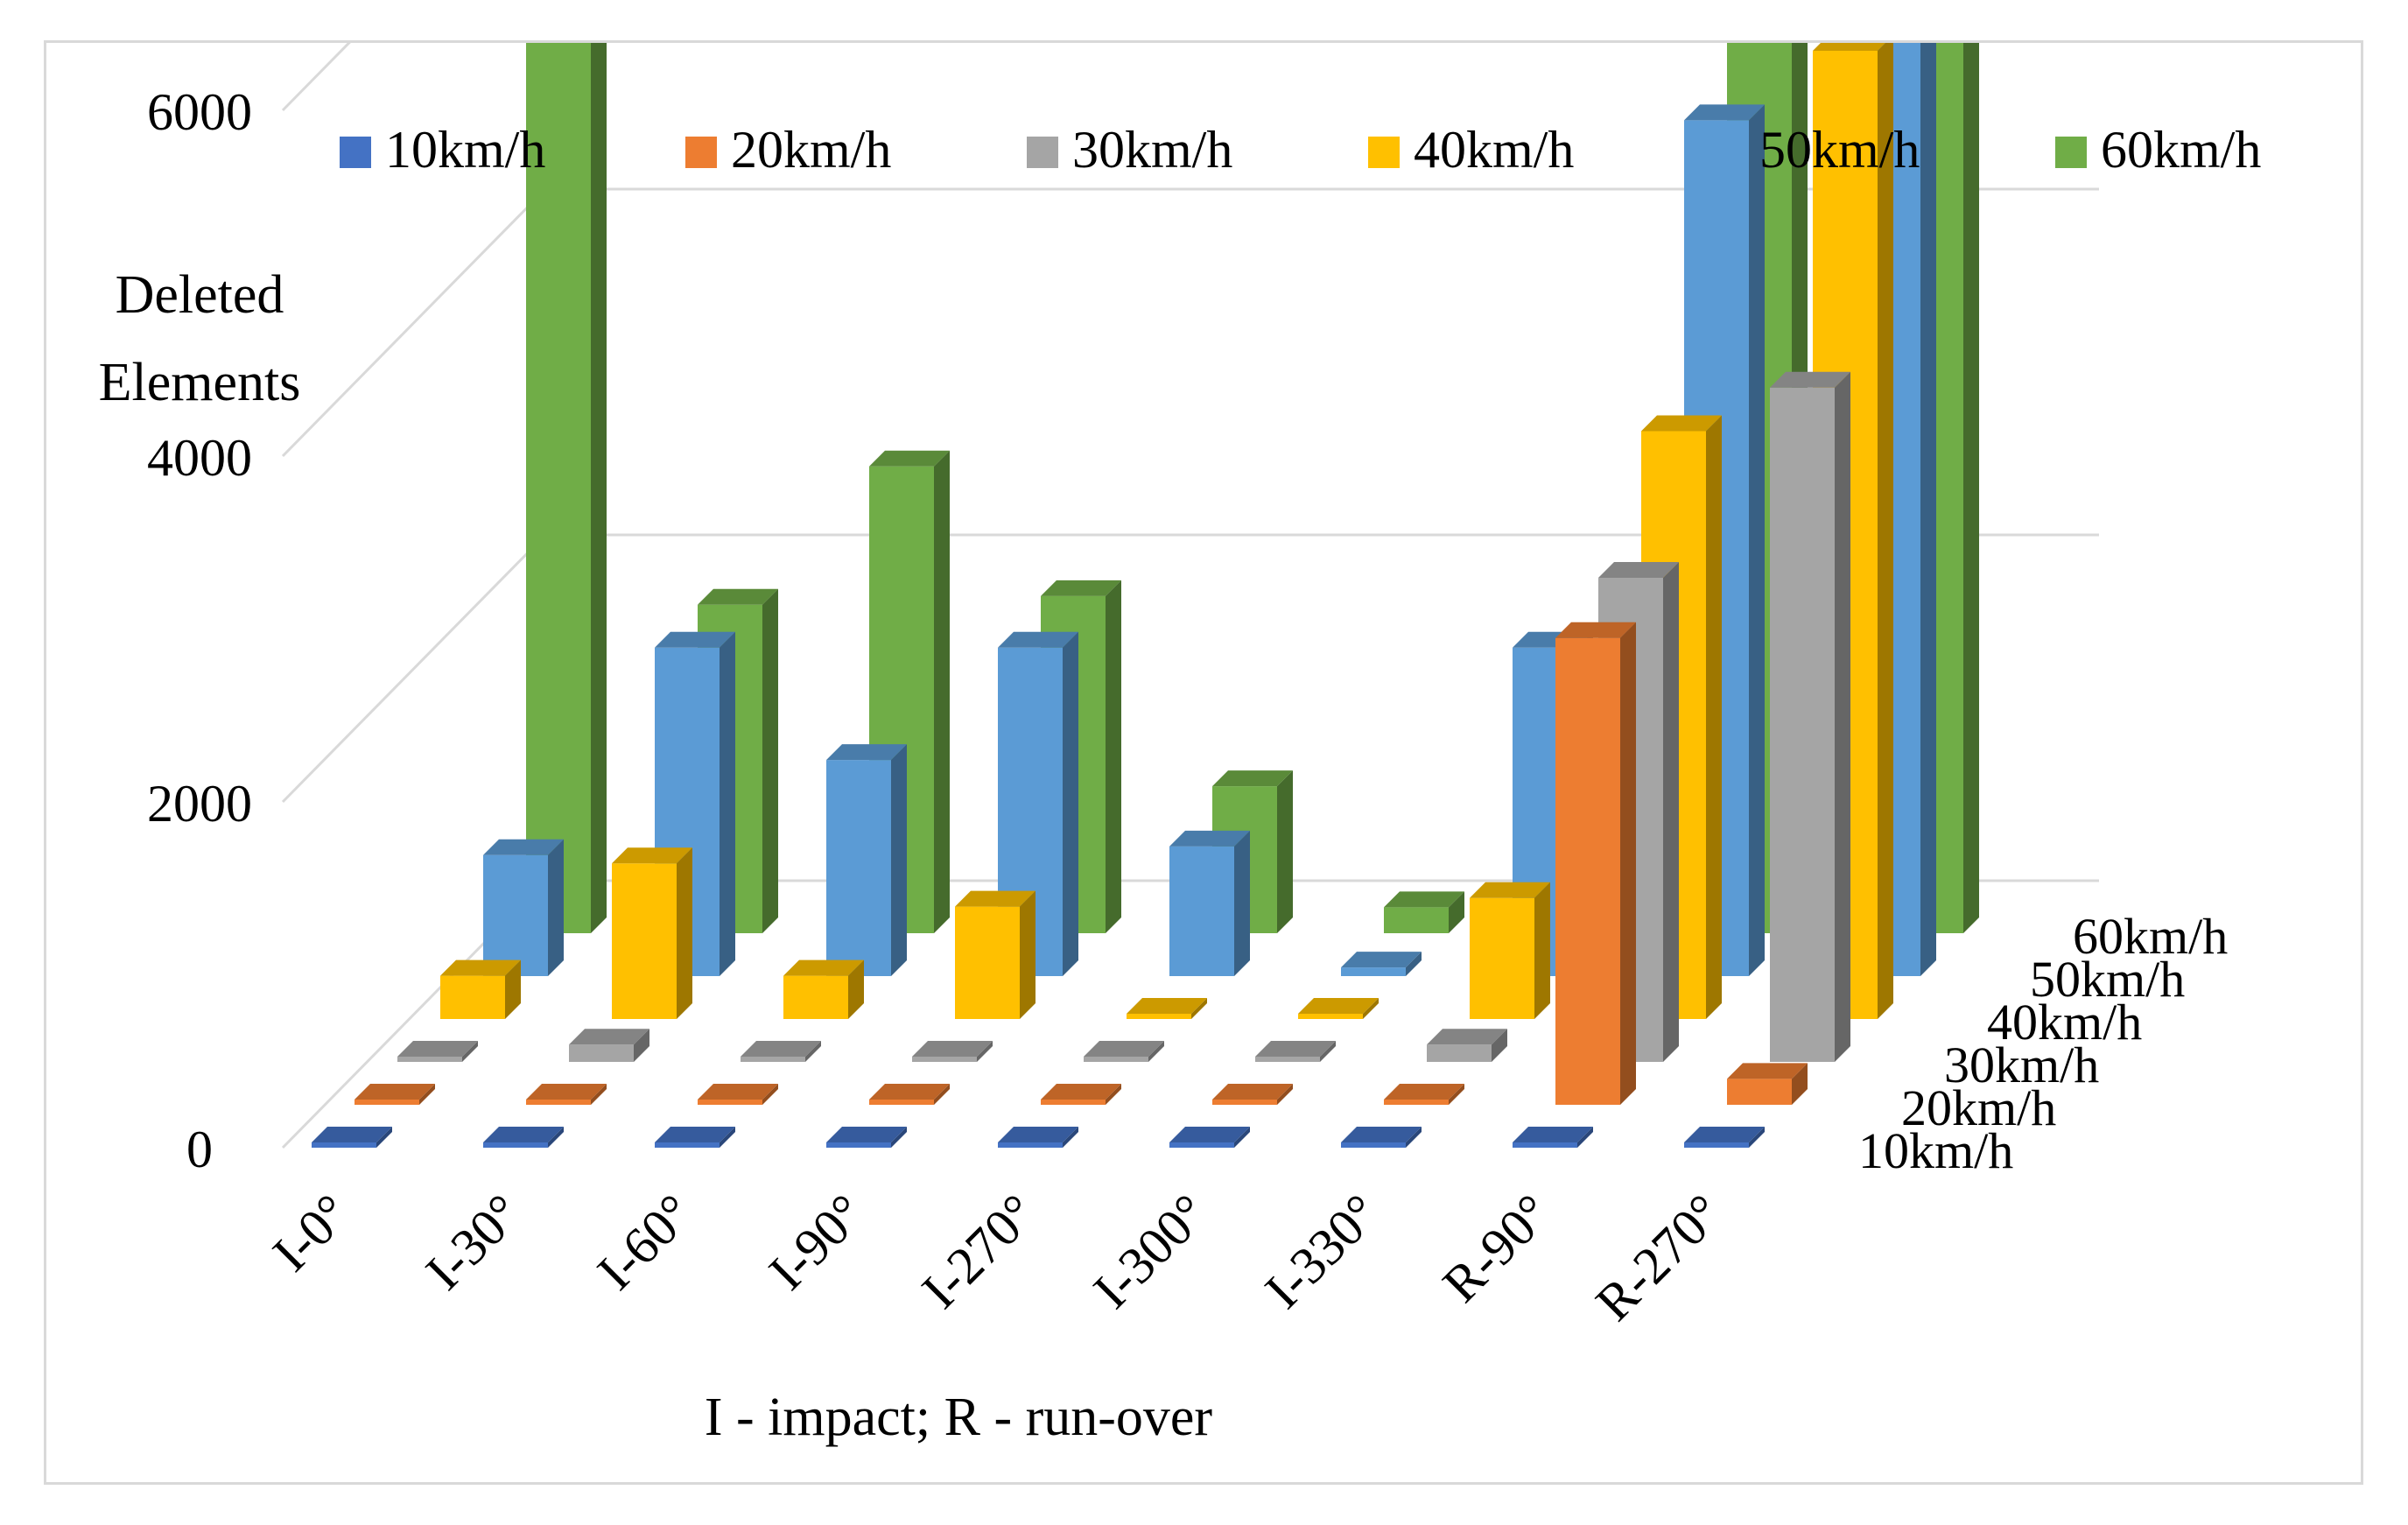 The image size is (2408, 1525). What do you see at coordinates (2151, 937) in the screenshot?
I see `depth-tick-label: 60km/h` at bounding box center [2151, 937].